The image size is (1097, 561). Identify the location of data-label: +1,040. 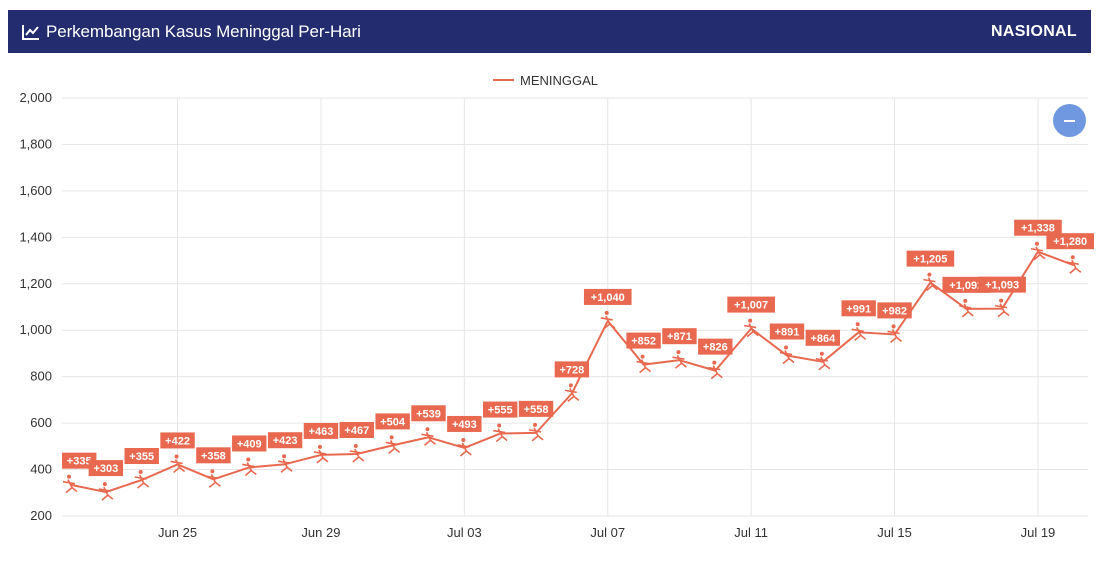
(608, 298).